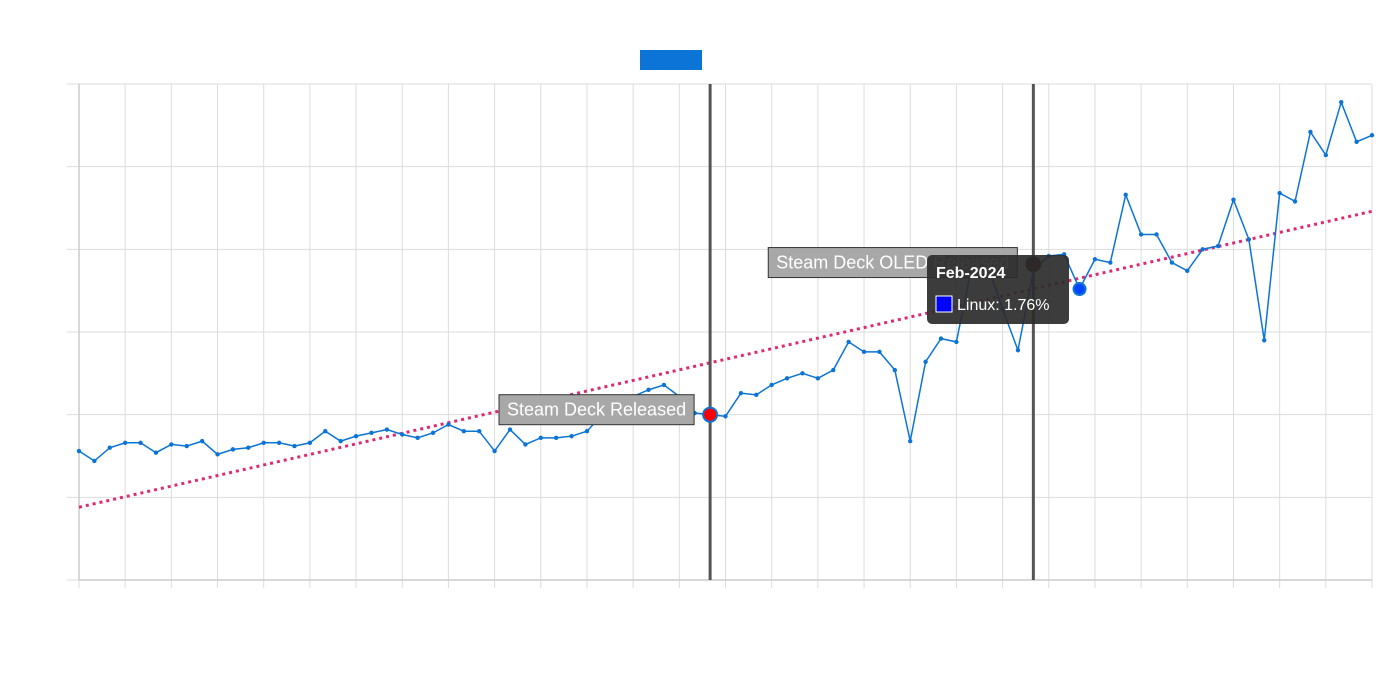 The width and height of the screenshot is (1393, 680). What do you see at coordinates (944, 304) in the screenshot?
I see `tooltip-swatch` at bounding box center [944, 304].